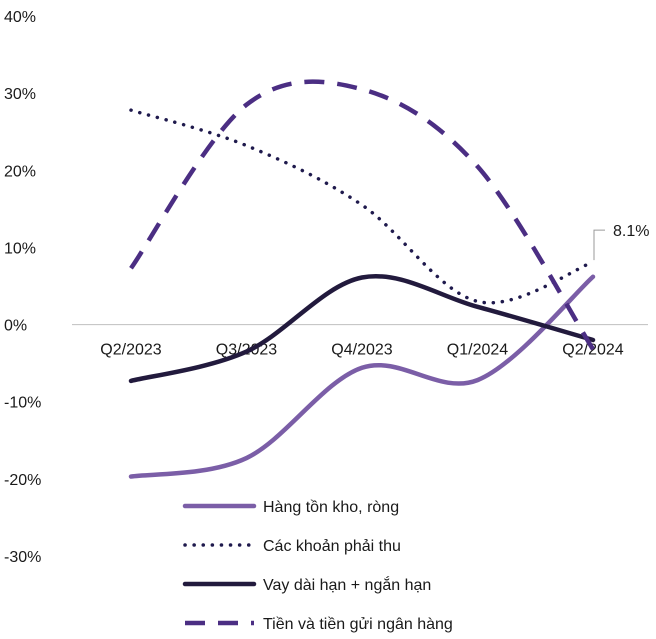 The width and height of the screenshot is (656, 639). Describe the element at coordinates (347, 584) in the screenshot. I see `legend-label: Vay dài hạn + ngắn hạn` at that location.